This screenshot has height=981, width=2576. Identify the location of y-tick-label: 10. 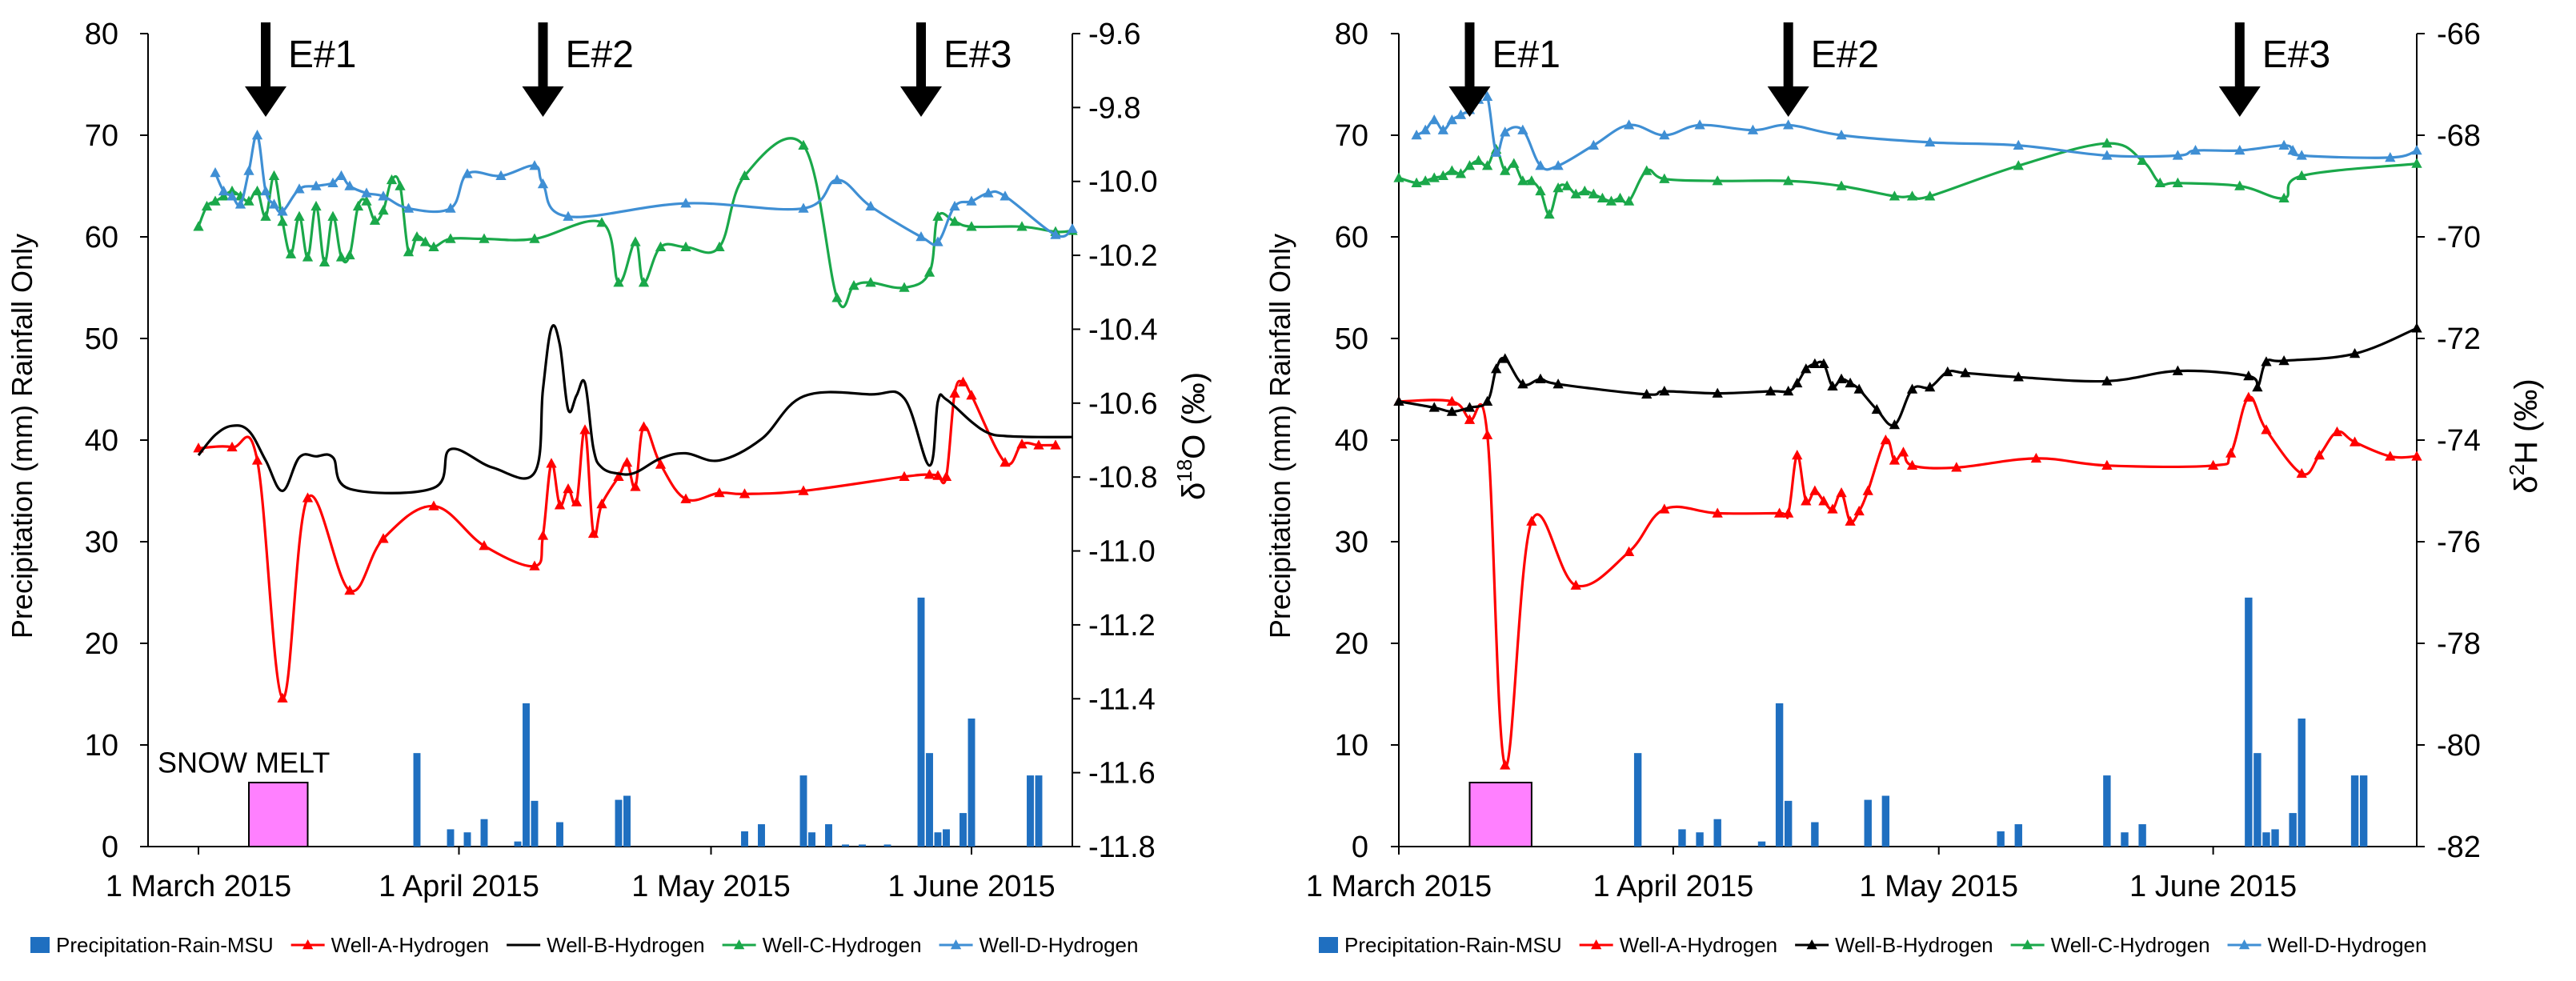
(1351, 746).